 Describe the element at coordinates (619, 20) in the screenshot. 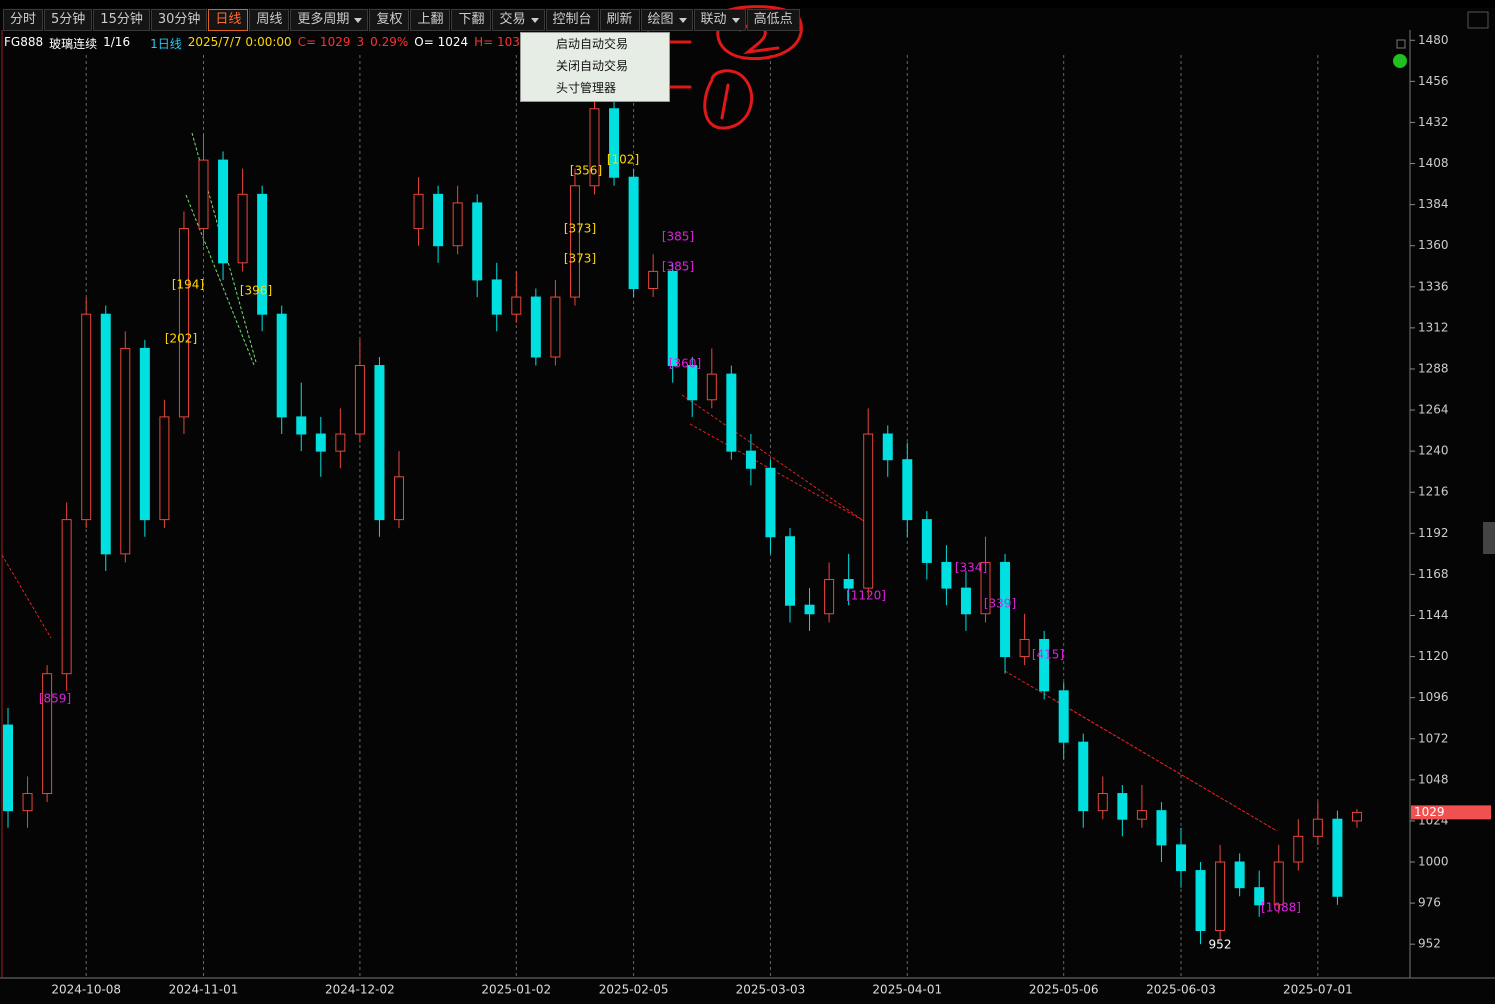

I see `toolbar-button: 刷新` at that location.